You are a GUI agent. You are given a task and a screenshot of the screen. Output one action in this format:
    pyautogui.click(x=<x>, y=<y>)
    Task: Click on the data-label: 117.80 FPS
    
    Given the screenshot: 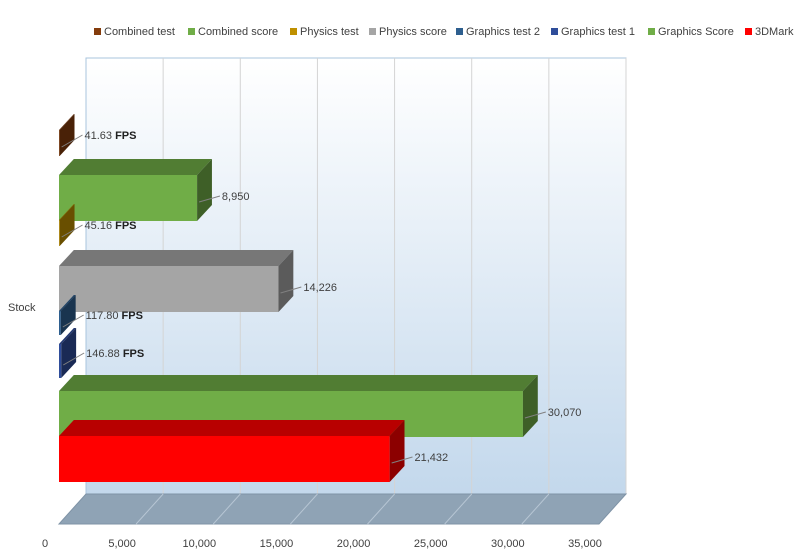 What is the action you would take?
    pyautogui.click(x=114, y=316)
    